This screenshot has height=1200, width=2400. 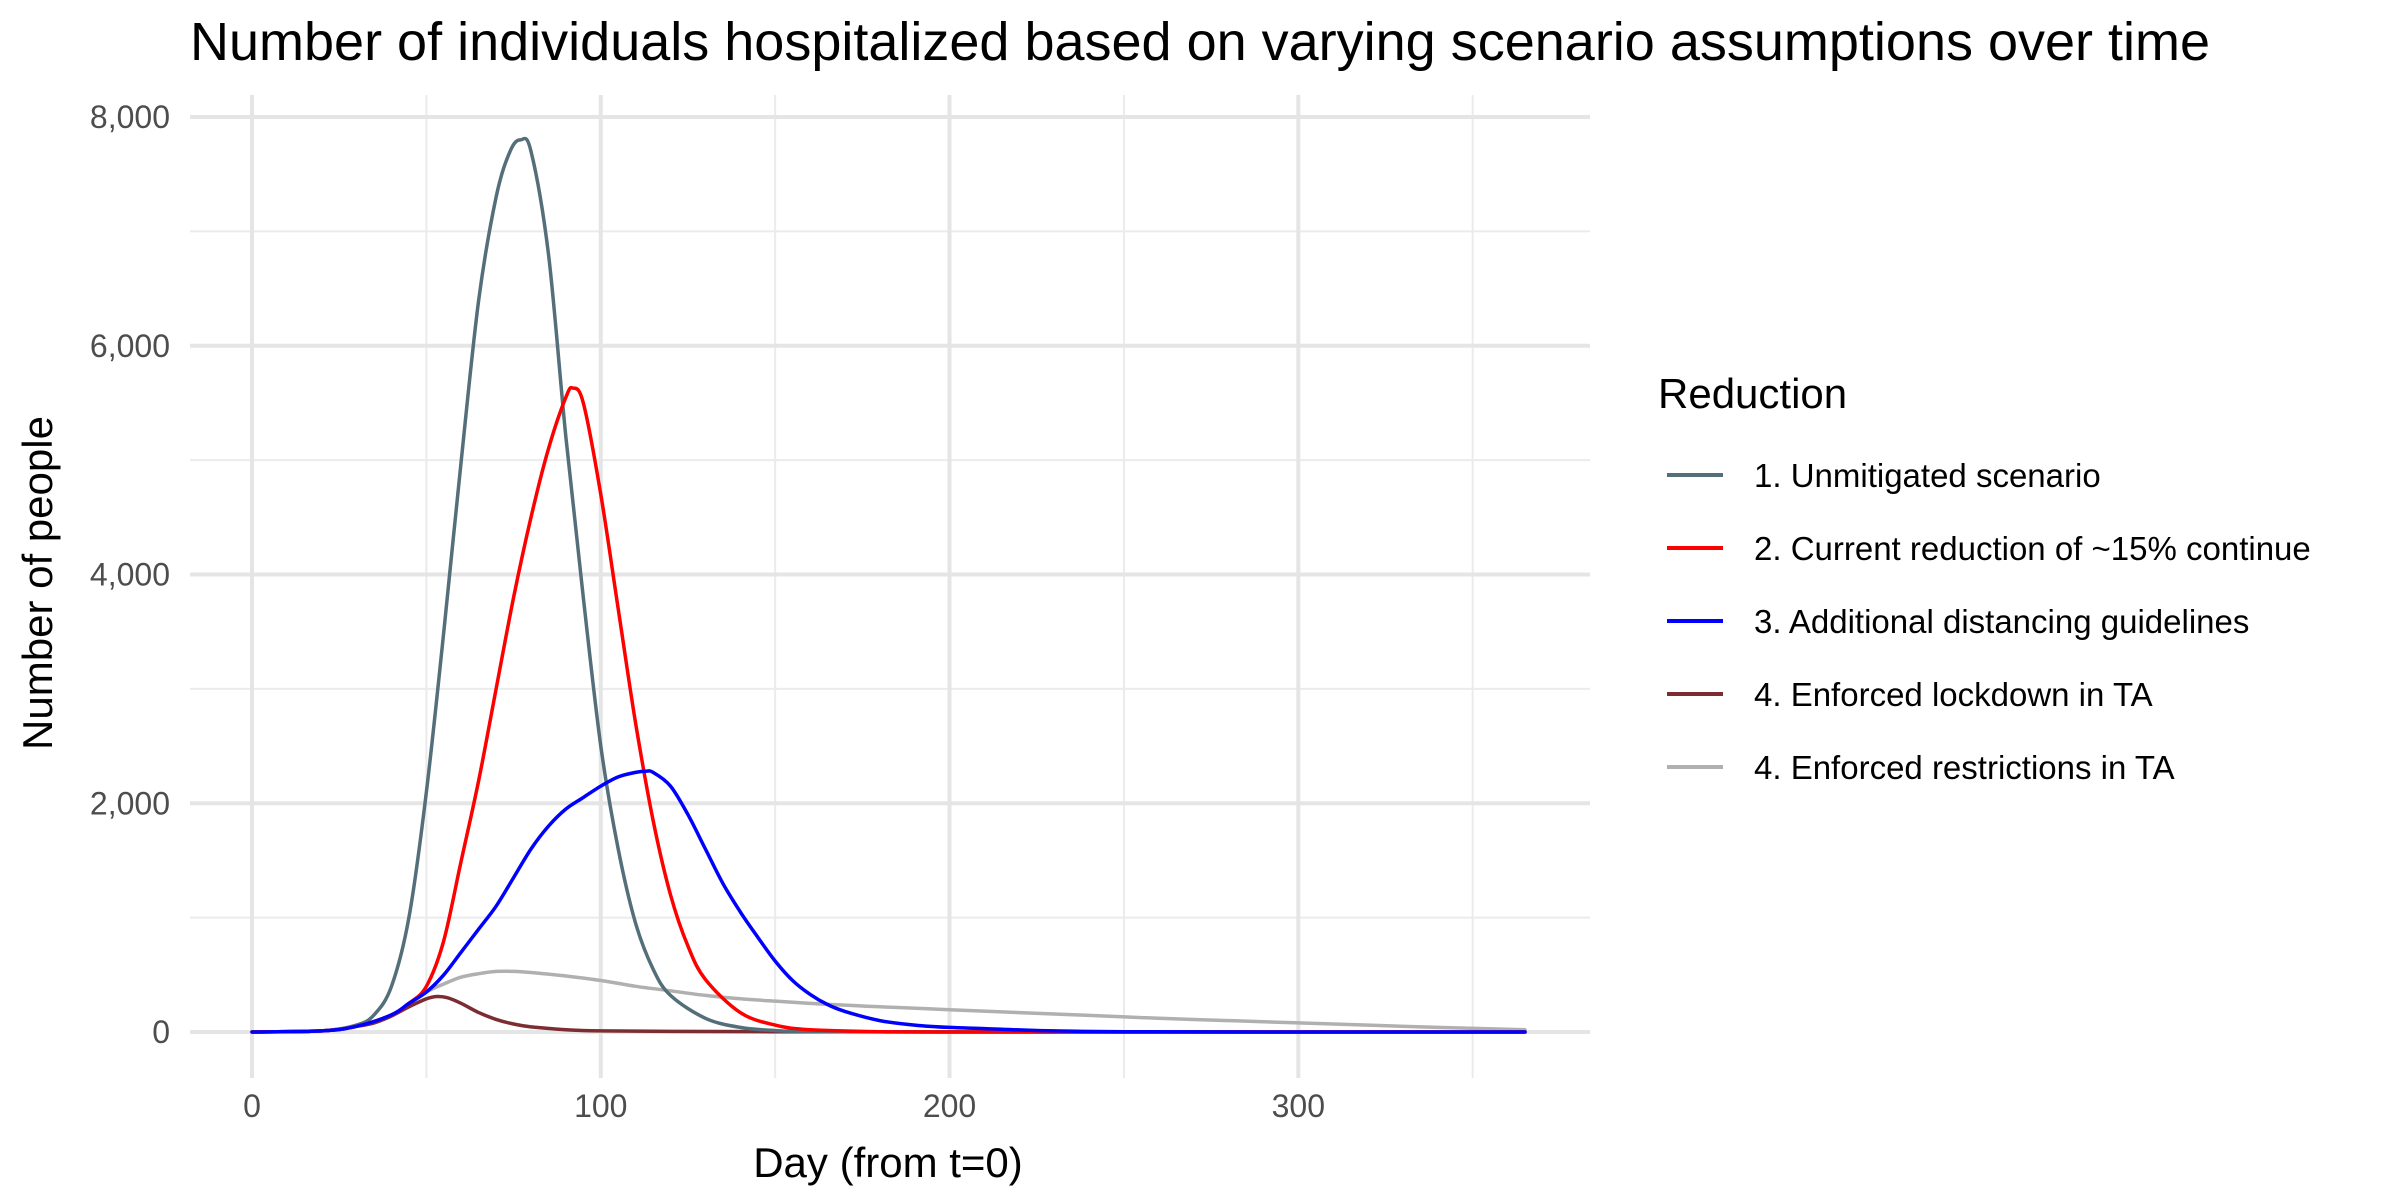 What do you see at coordinates (252, 1106) in the screenshot?
I see `x-tick-label: 0` at bounding box center [252, 1106].